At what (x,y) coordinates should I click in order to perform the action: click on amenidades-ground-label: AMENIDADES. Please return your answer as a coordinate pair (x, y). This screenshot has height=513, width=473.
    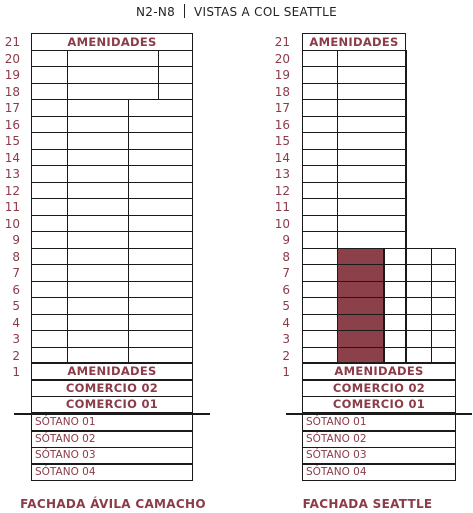
    Looking at the image, I should click on (112, 371).